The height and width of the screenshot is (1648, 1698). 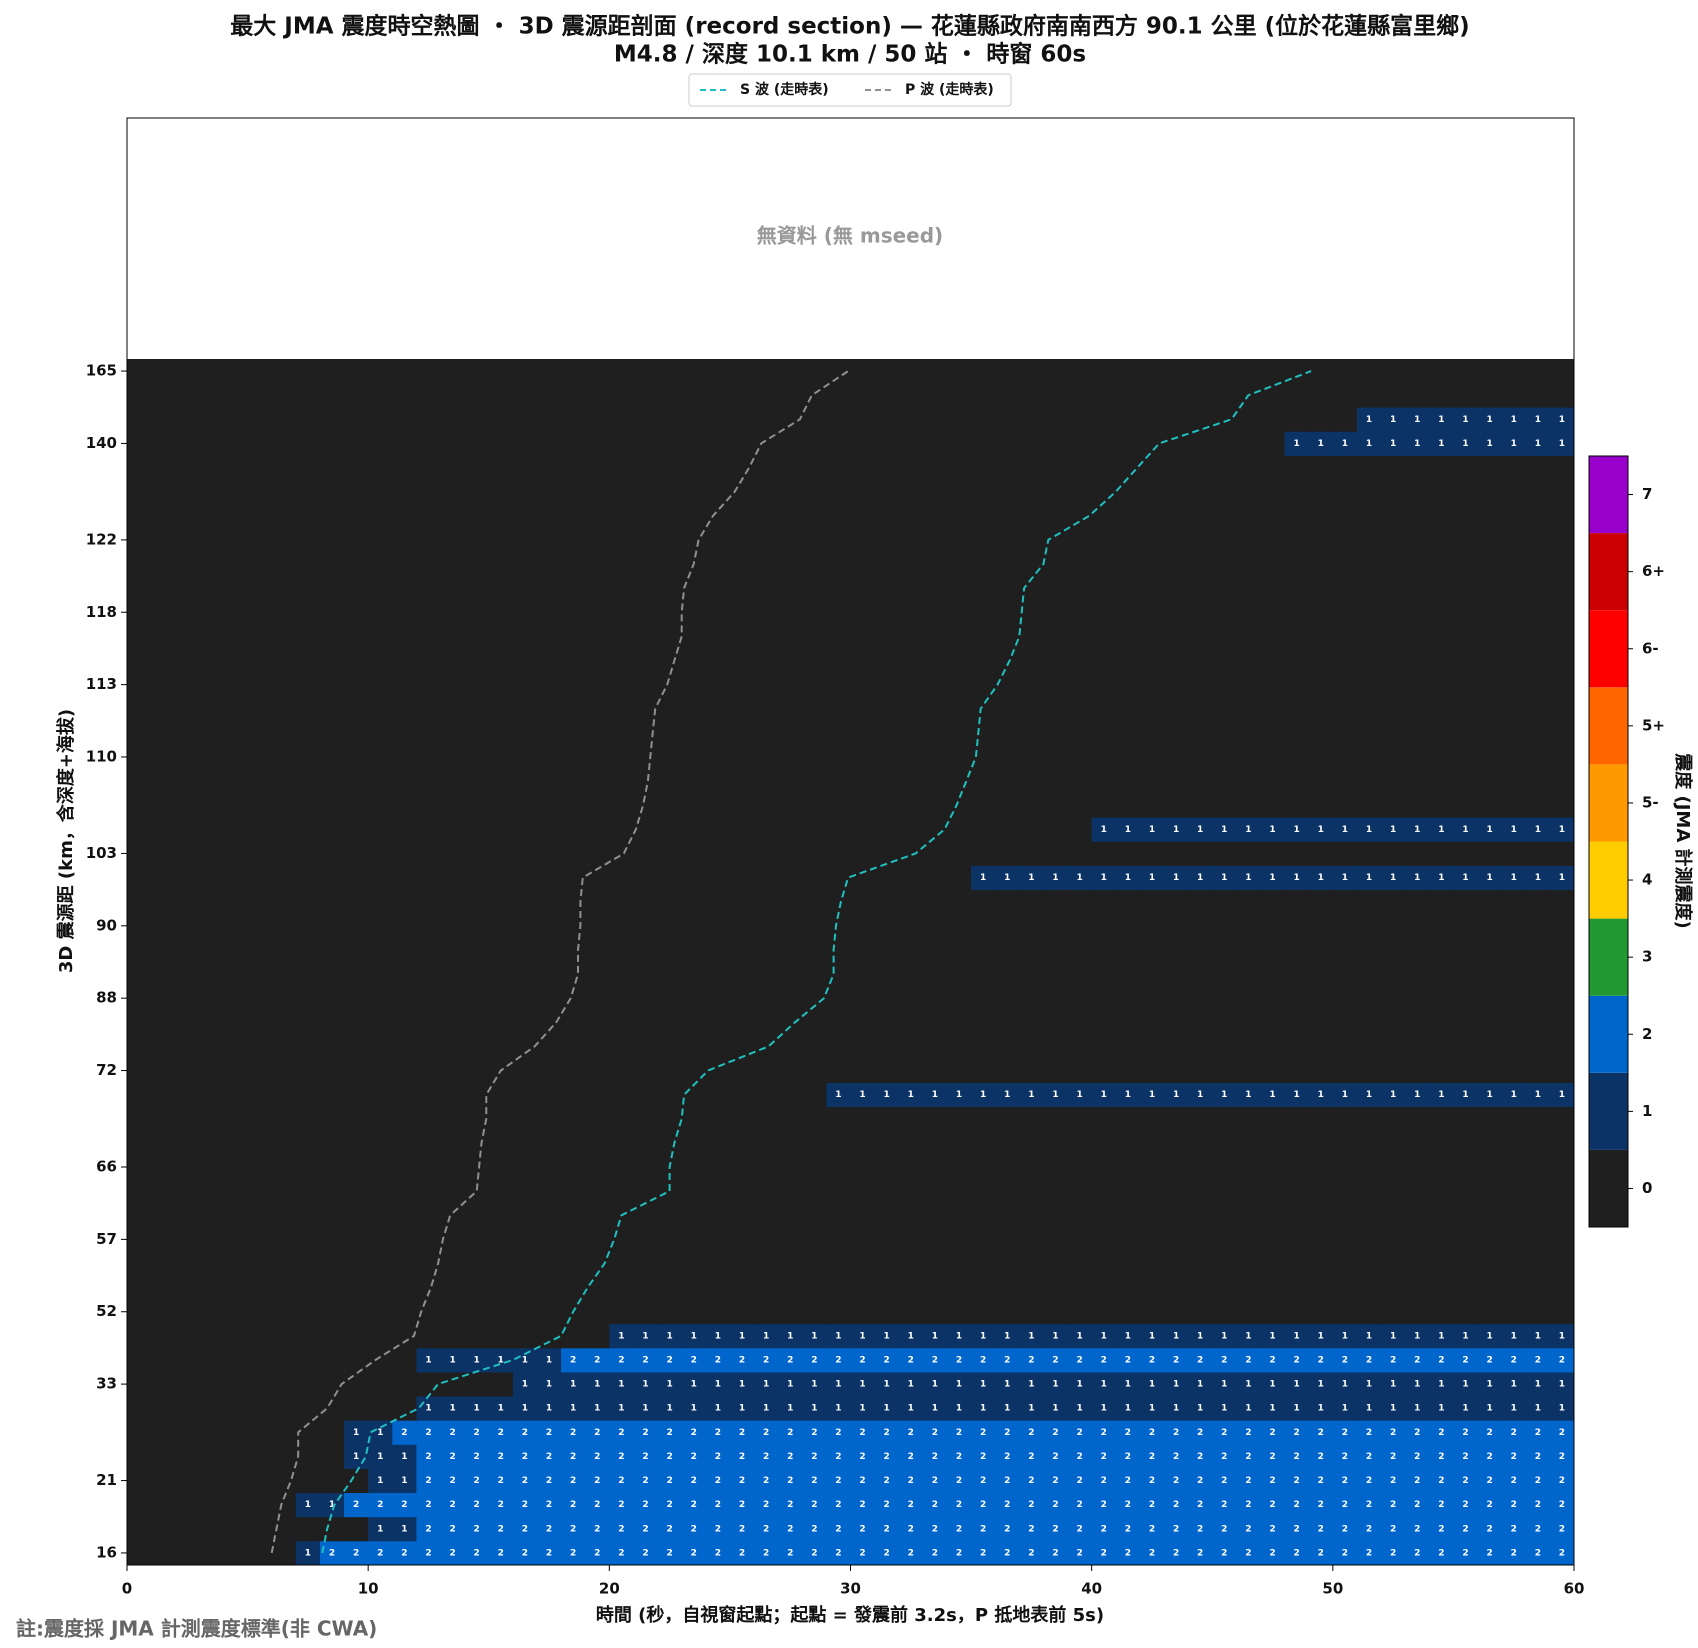 I want to click on legend-label: P 波 (走時表), so click(x=949, y=89).